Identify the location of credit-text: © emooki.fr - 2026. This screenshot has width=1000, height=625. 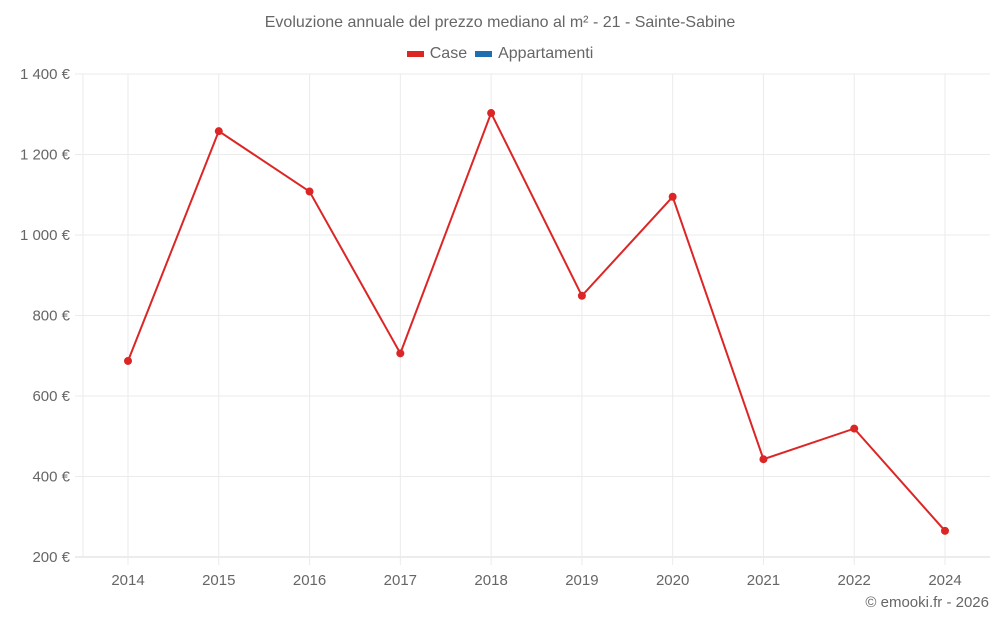
(927, 602).